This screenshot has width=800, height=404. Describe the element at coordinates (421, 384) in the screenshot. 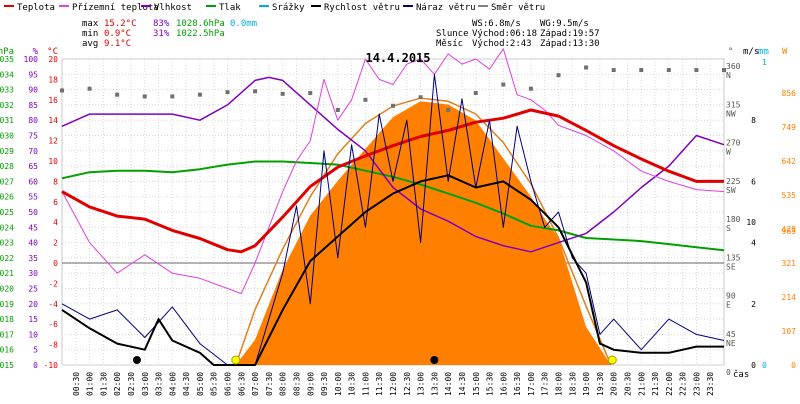

I see `x-tick-label: 13:00` at that location.